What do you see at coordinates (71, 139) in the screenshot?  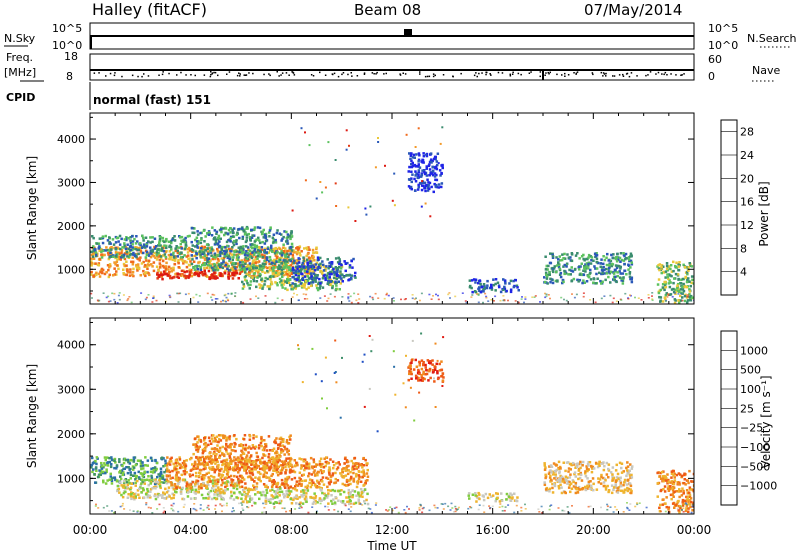 I see `y-tick-label: 4000` at bounding box center [71, 139].